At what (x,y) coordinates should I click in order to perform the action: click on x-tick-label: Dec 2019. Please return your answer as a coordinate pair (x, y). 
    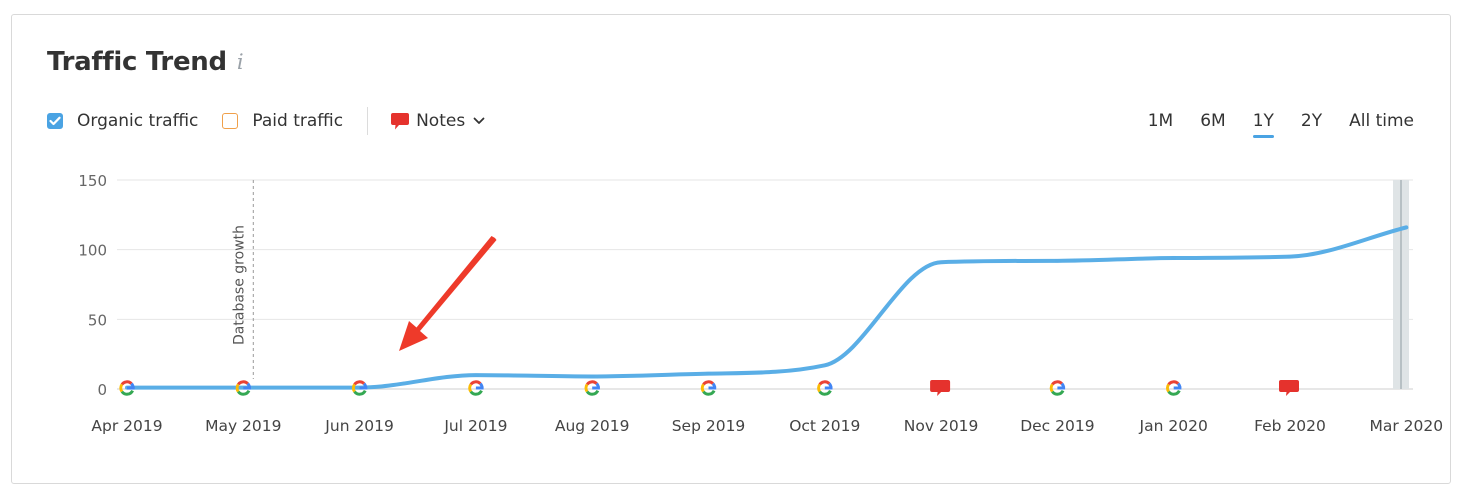
    Looking at the image, I should click on (1057, 426).